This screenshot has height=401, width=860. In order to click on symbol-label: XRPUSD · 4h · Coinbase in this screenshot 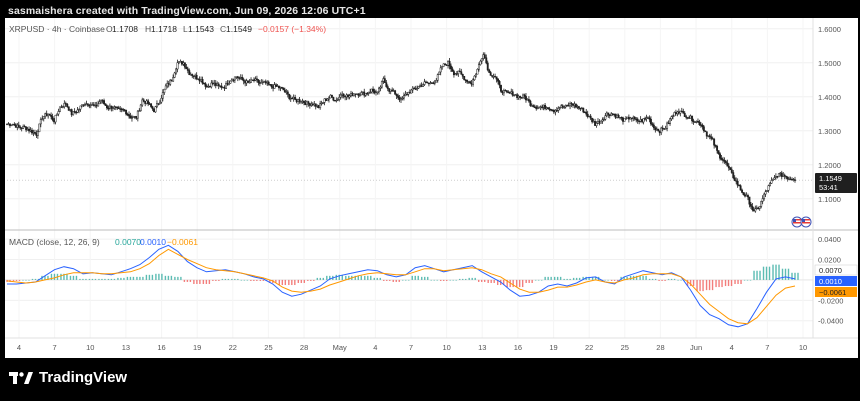, I will do `click(57, 29)`.